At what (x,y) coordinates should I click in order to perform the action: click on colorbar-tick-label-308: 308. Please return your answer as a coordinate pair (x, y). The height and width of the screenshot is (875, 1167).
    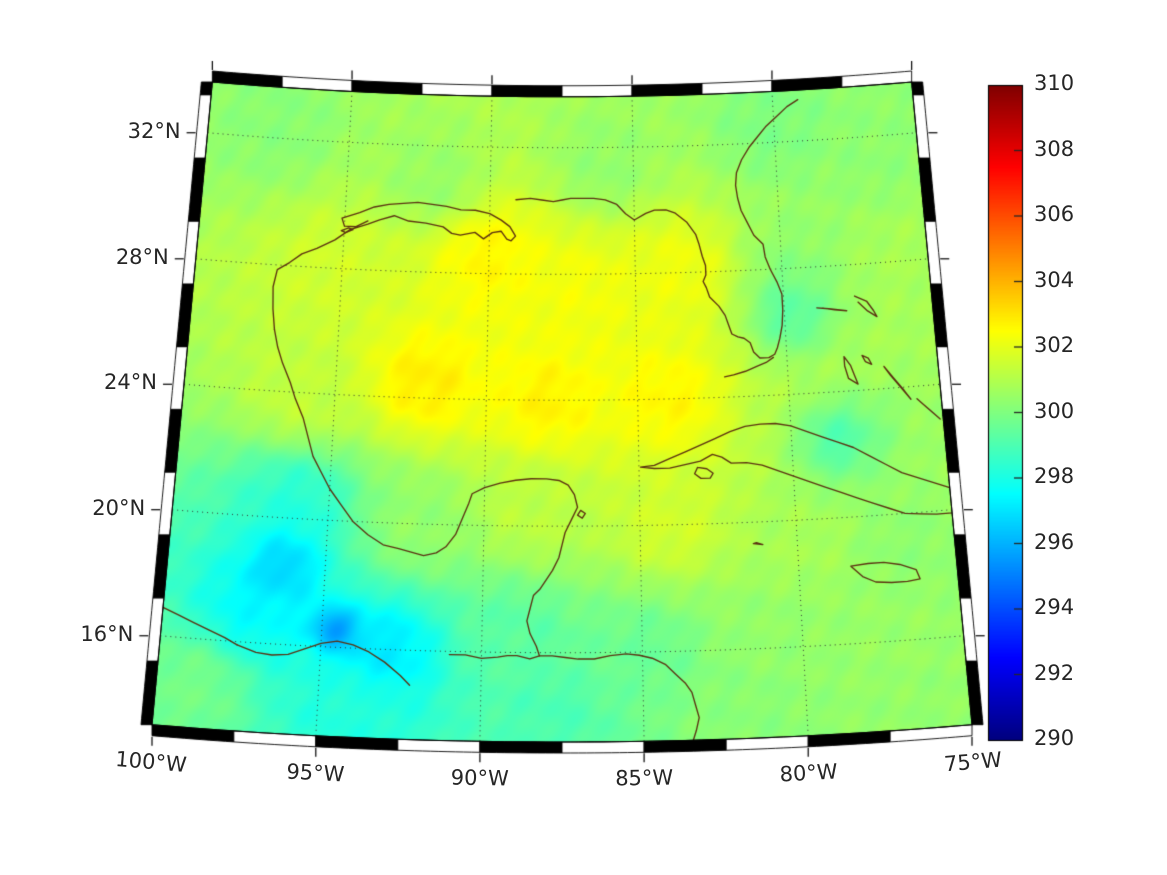
    Looking at the image, I should click on (1054, 148).